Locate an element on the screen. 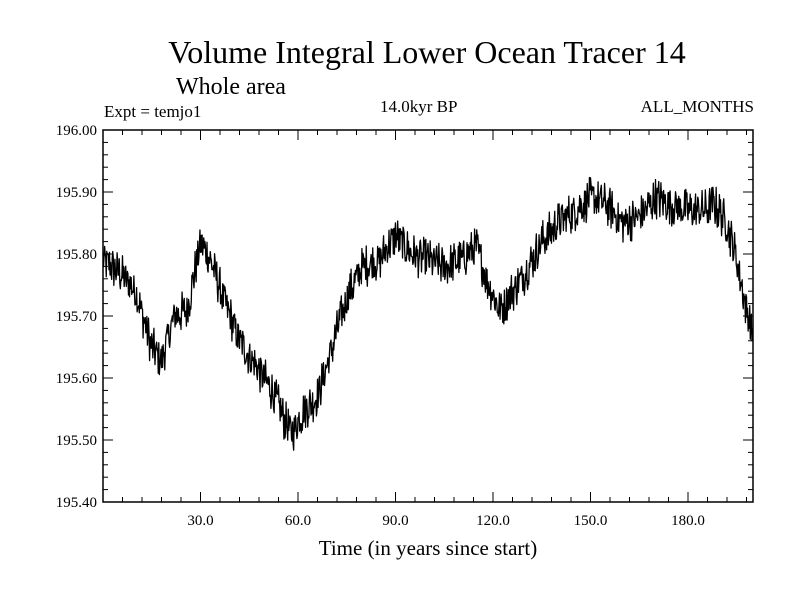  period-label: 14.0kyr BP is located at coordinates (419, 106).